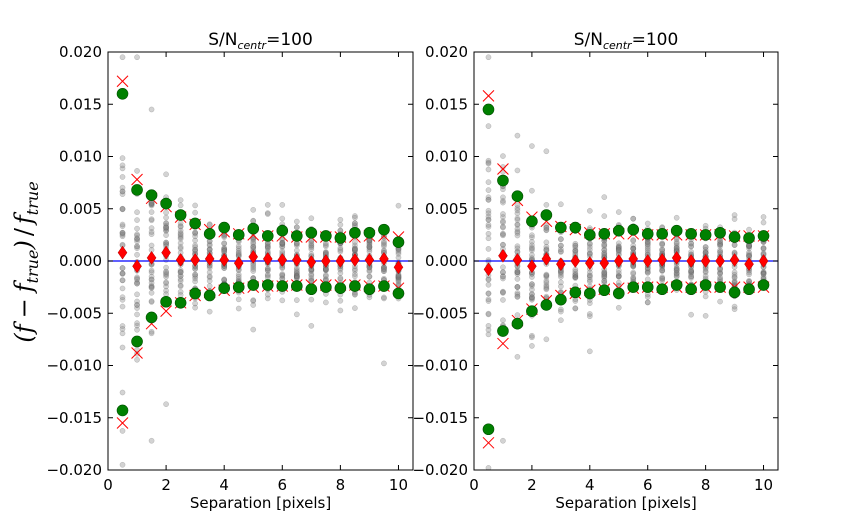  Describe the element at coordinates (137, 179) in the screenshot. I see `x-stroke` at that location.